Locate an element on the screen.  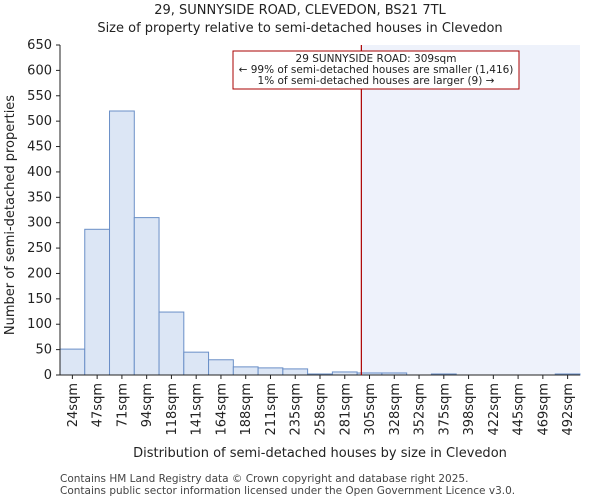
x-tick-label: 398sqm is located at coordinates (469, 409).